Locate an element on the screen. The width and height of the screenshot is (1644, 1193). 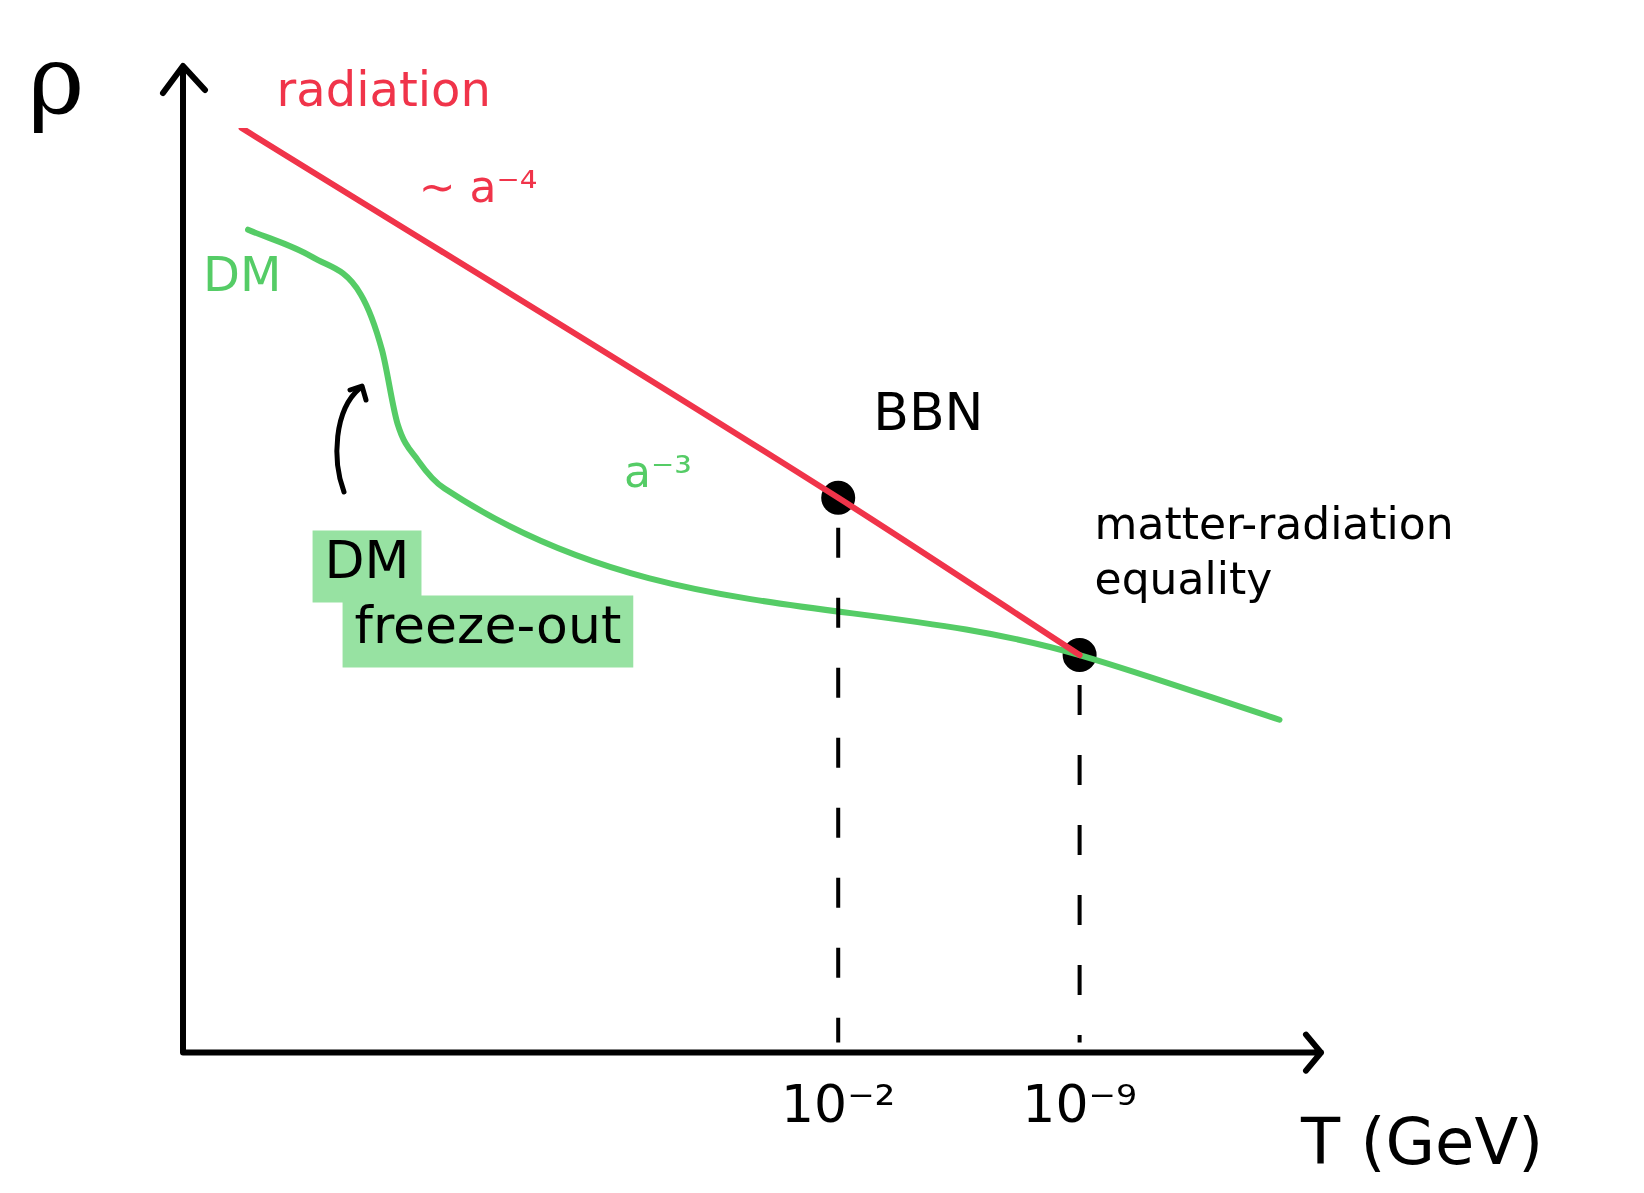
annotation: BBN is located at coordinates (928, 412).